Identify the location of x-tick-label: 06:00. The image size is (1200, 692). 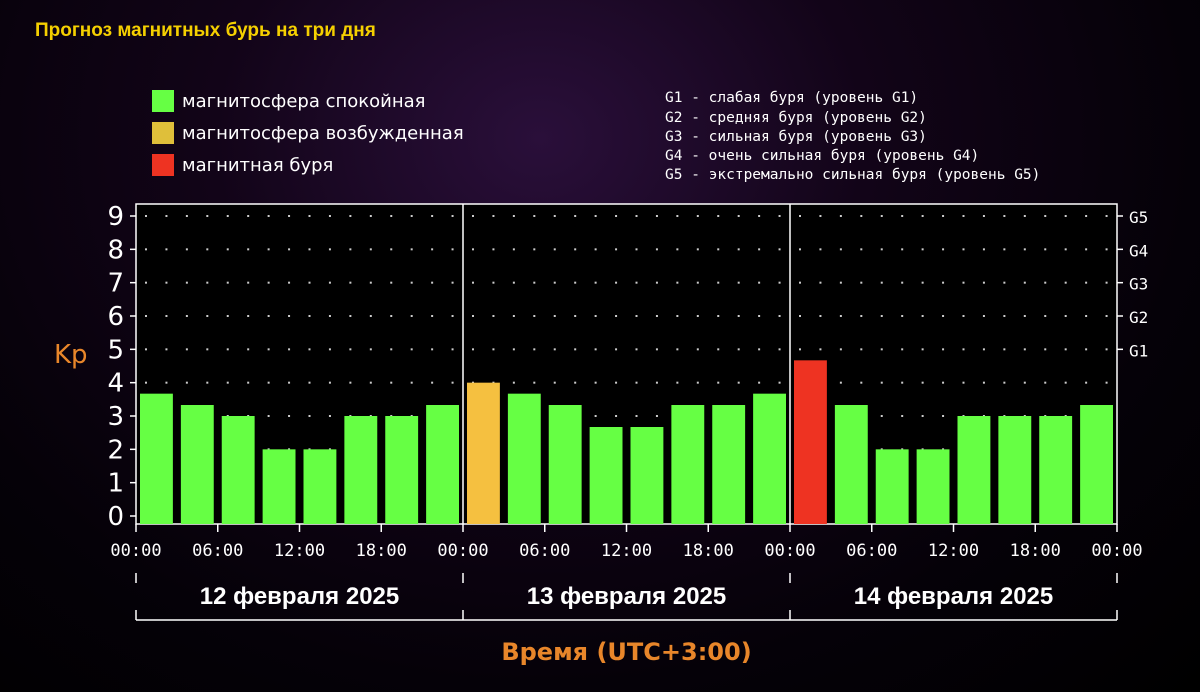
(871, 551).